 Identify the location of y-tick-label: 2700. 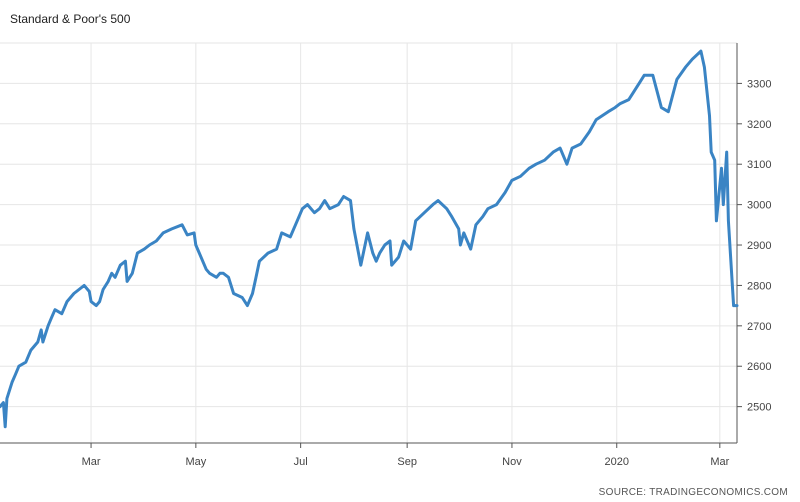
(759, 327).